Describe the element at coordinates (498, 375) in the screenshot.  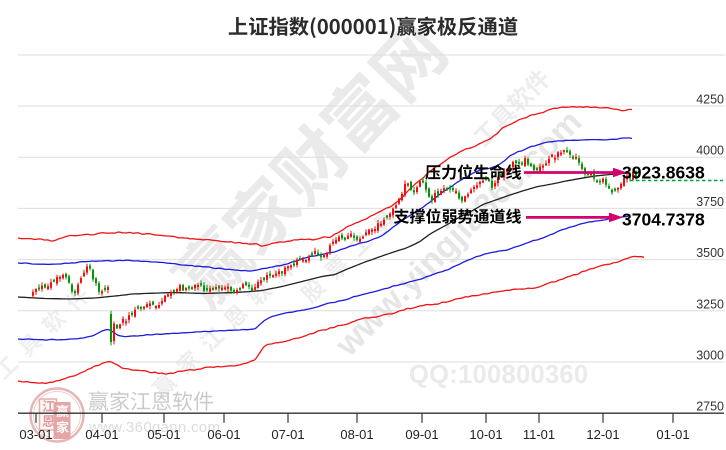
I see `svg-text: QQ:100800360` at that location.